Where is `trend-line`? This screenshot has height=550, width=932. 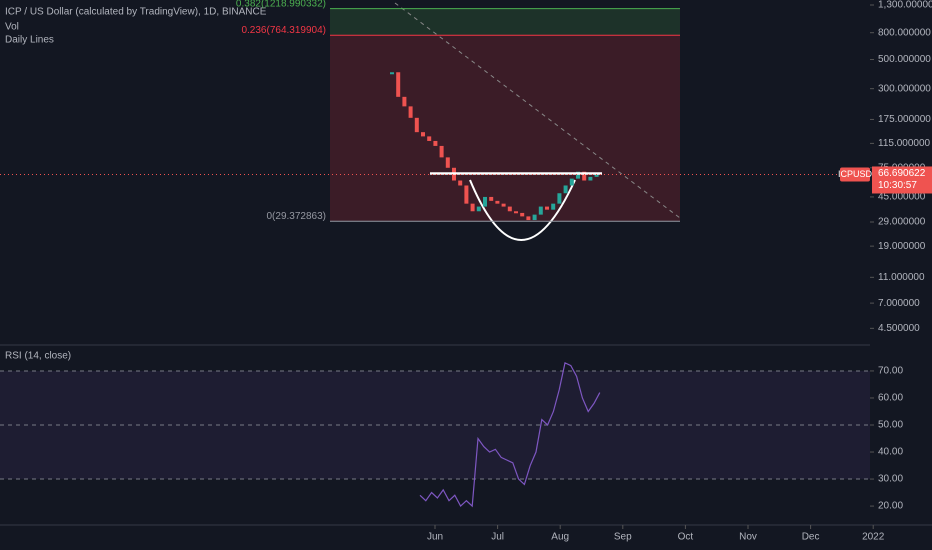
trend-line is located at coordinates (537, 110).